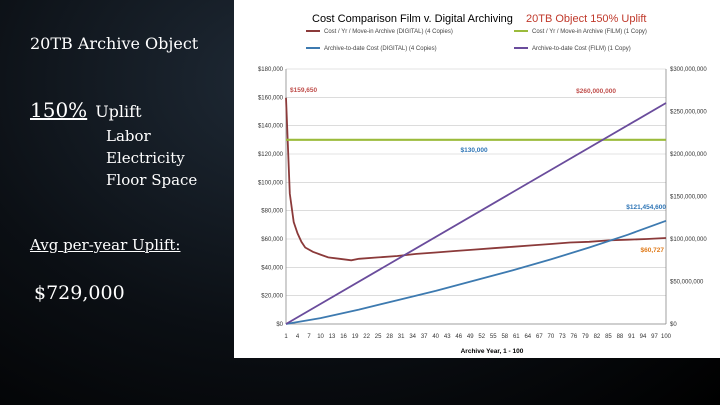  Describe the element at coordinates (152, 180) in the screenshot. I see `factor-floor-space: Floor Space` at that location.